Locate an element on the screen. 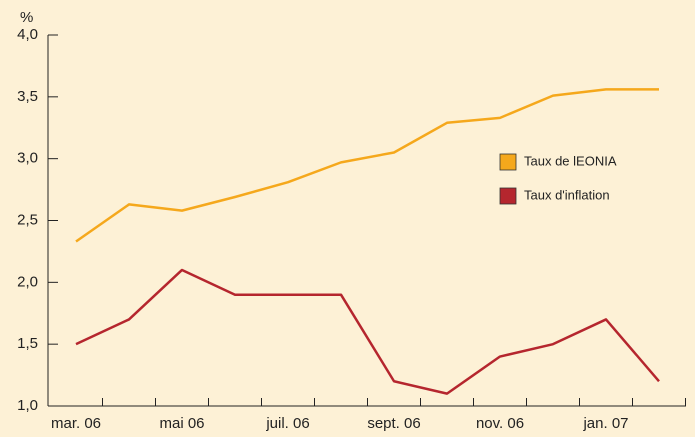  x-tick-label: nov. 06 is located at coordinates (500, 423).